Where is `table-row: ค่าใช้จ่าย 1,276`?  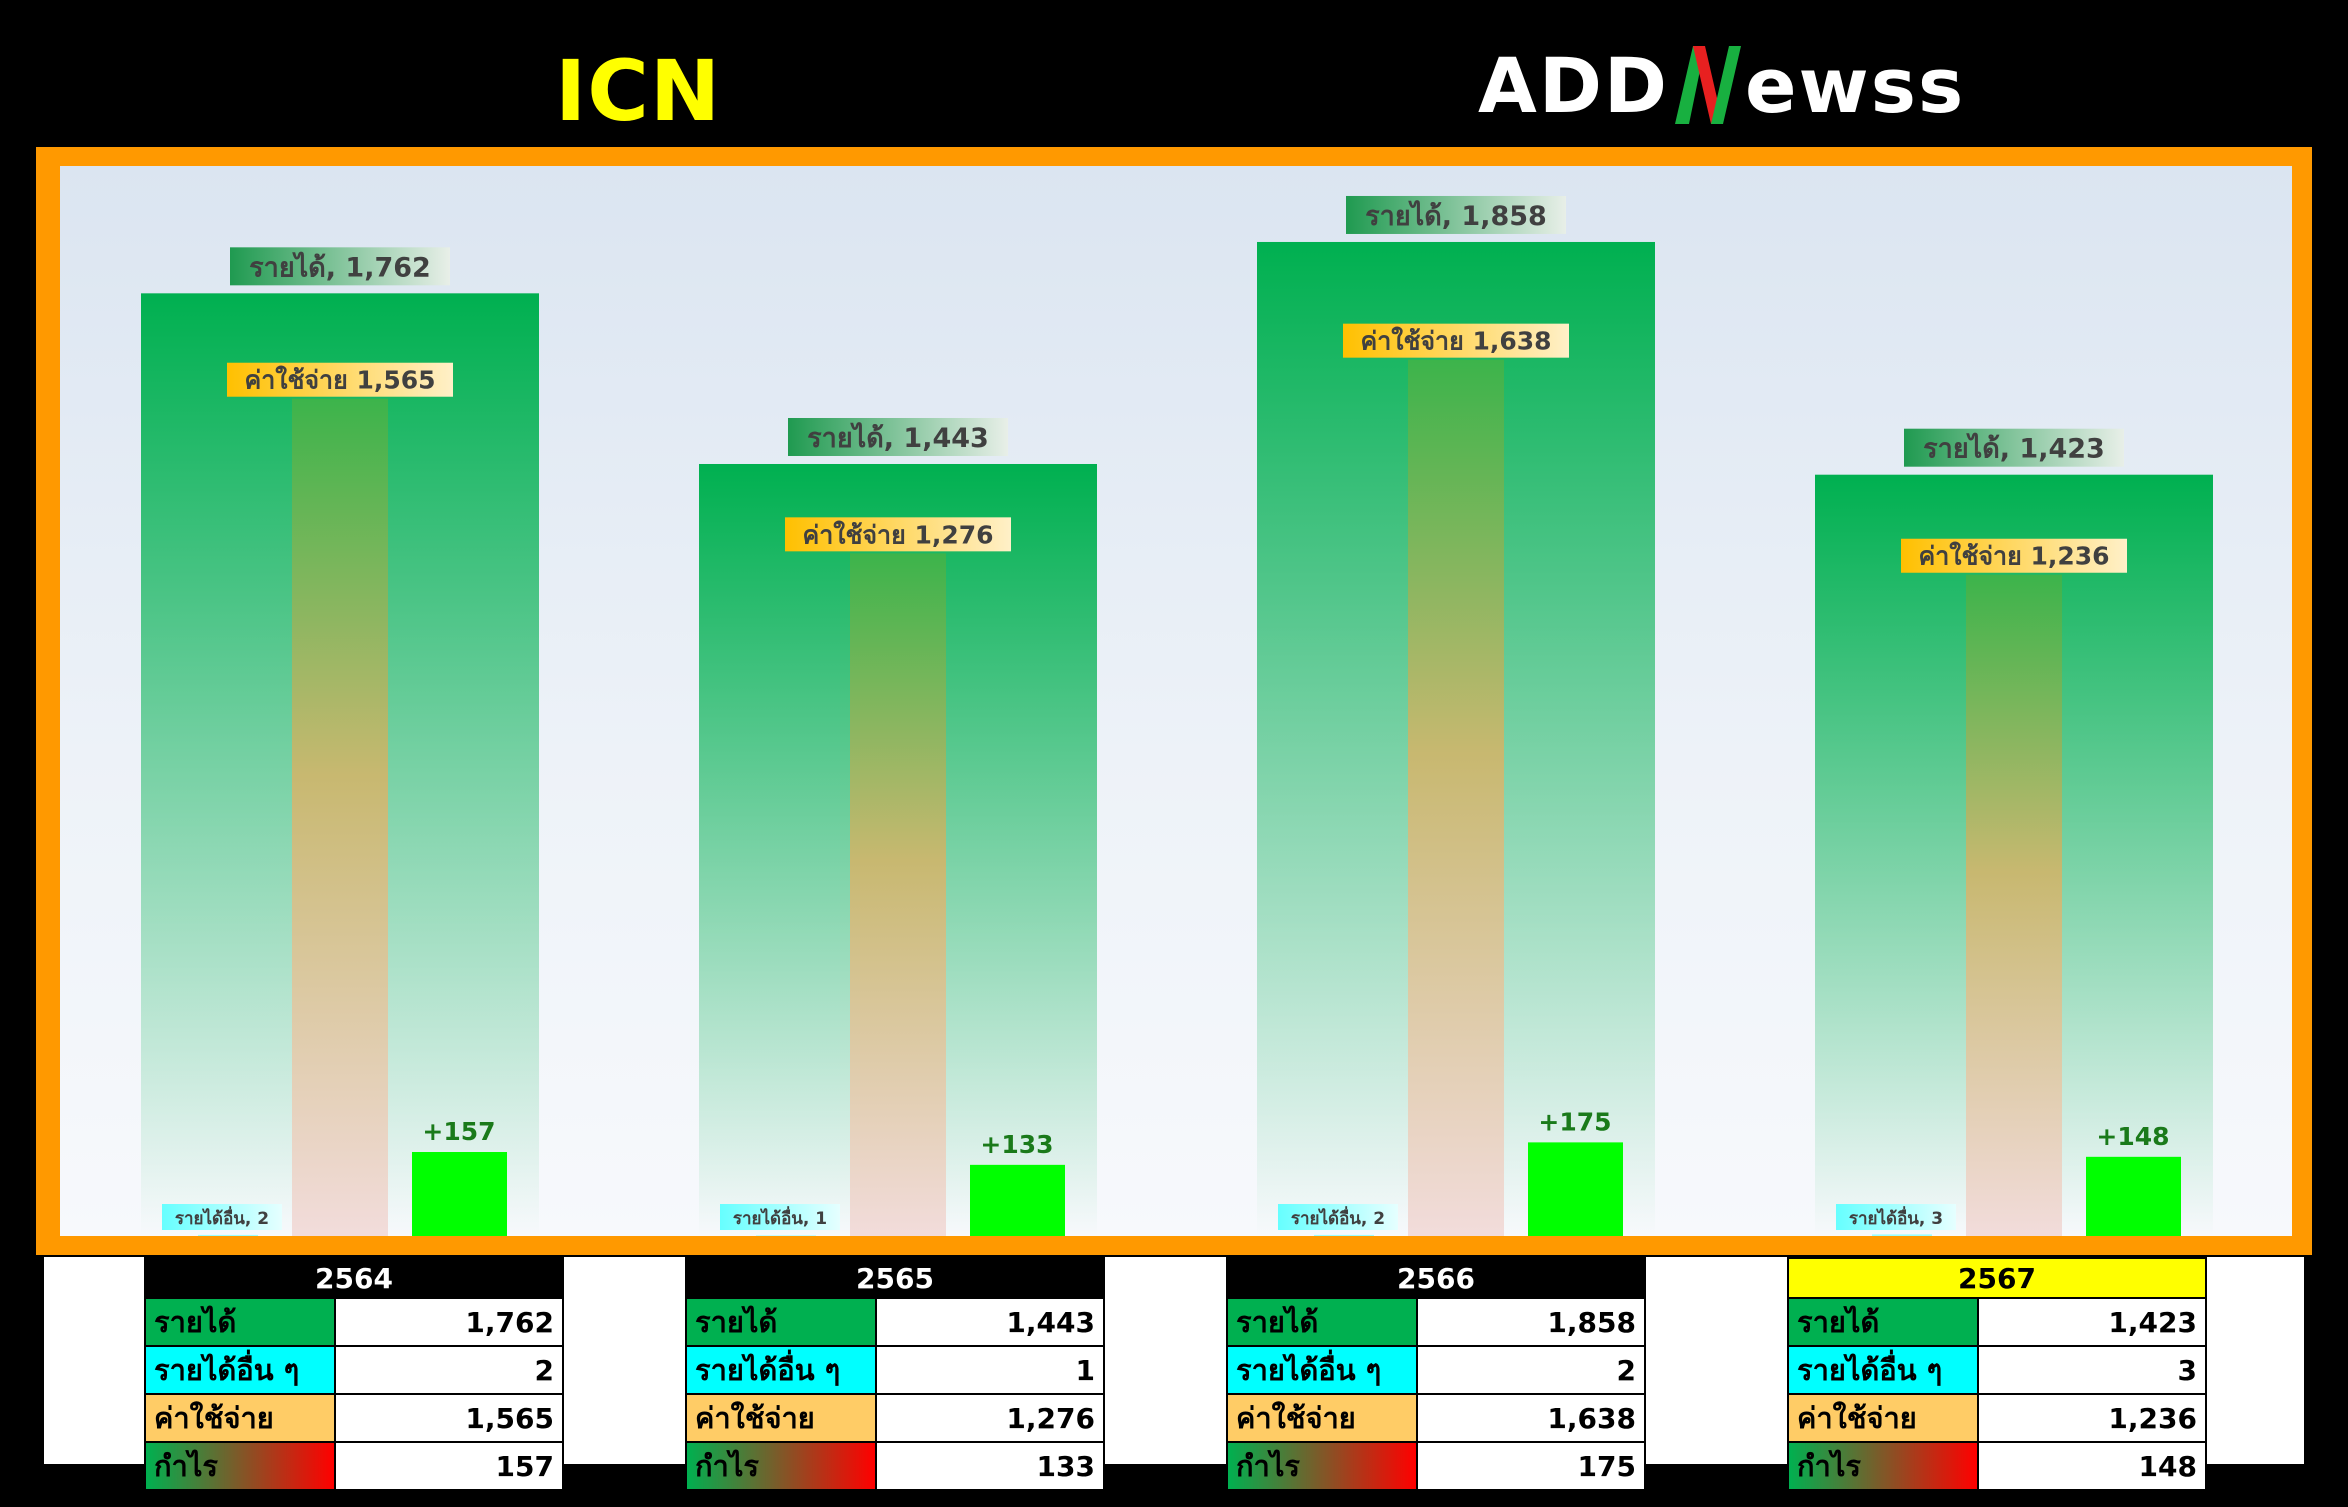 table-row: ค่าใช้จ่าย 1,276 is located at coordinates (895, 1418).